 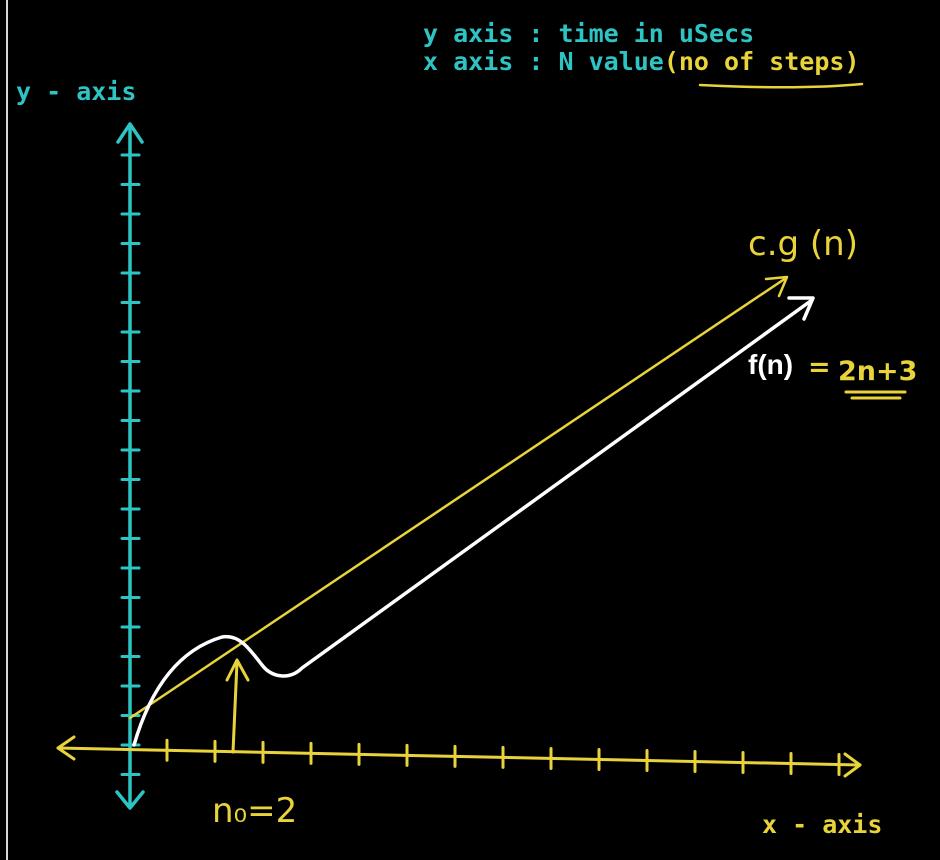 What do you see at coordinates (776, 286) in the screenshot?
I see `cg-arrowhead` at bounding box center [776, 286].